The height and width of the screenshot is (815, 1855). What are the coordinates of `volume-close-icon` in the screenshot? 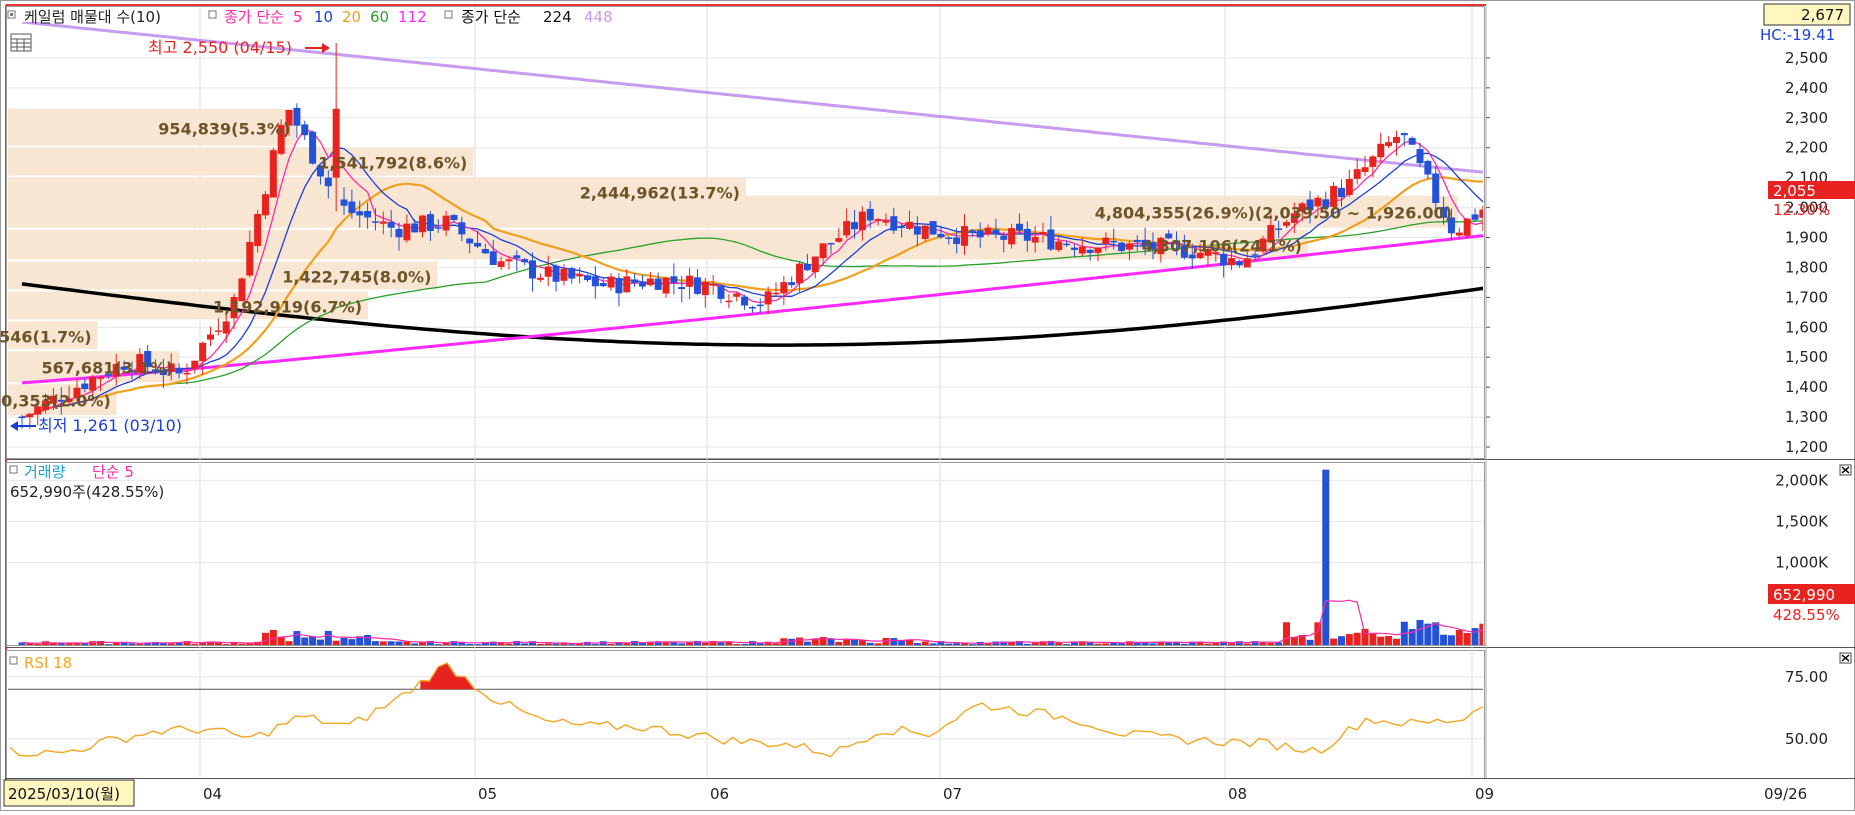 It's located at (1845, 470).